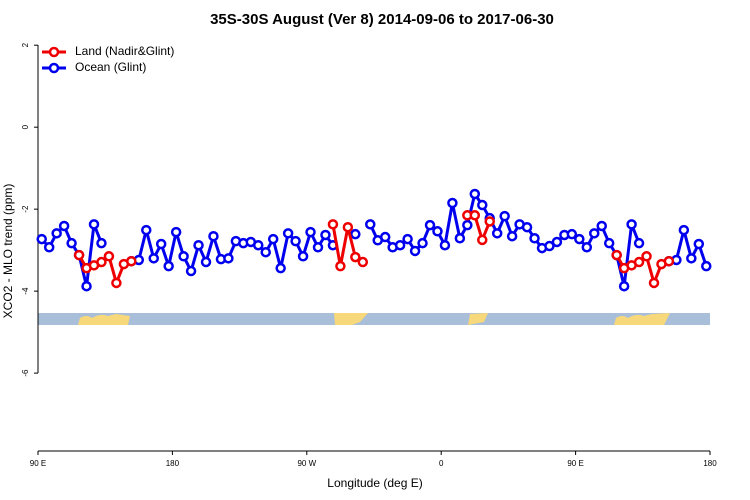 The image size is (750, 500). Describe the element at coordinates (25, 291) in the screenshot. I see `y-tick-label: -4` at that location.